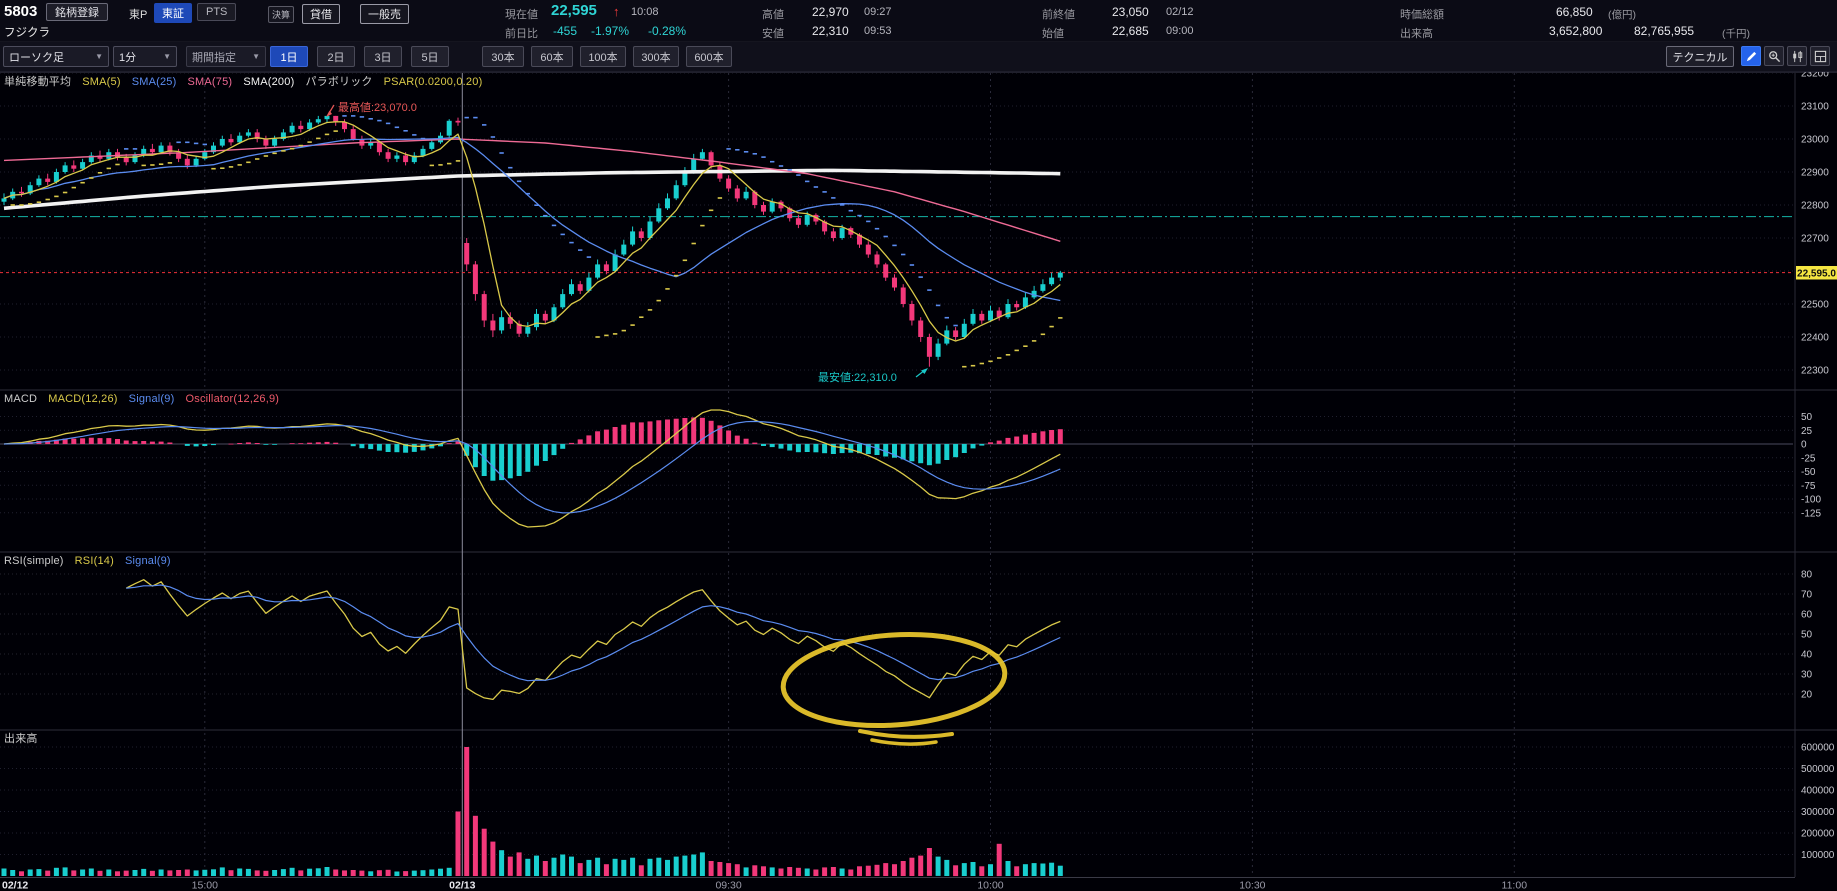  I want to click on tab-tosho: 東証, so click(173, 13).